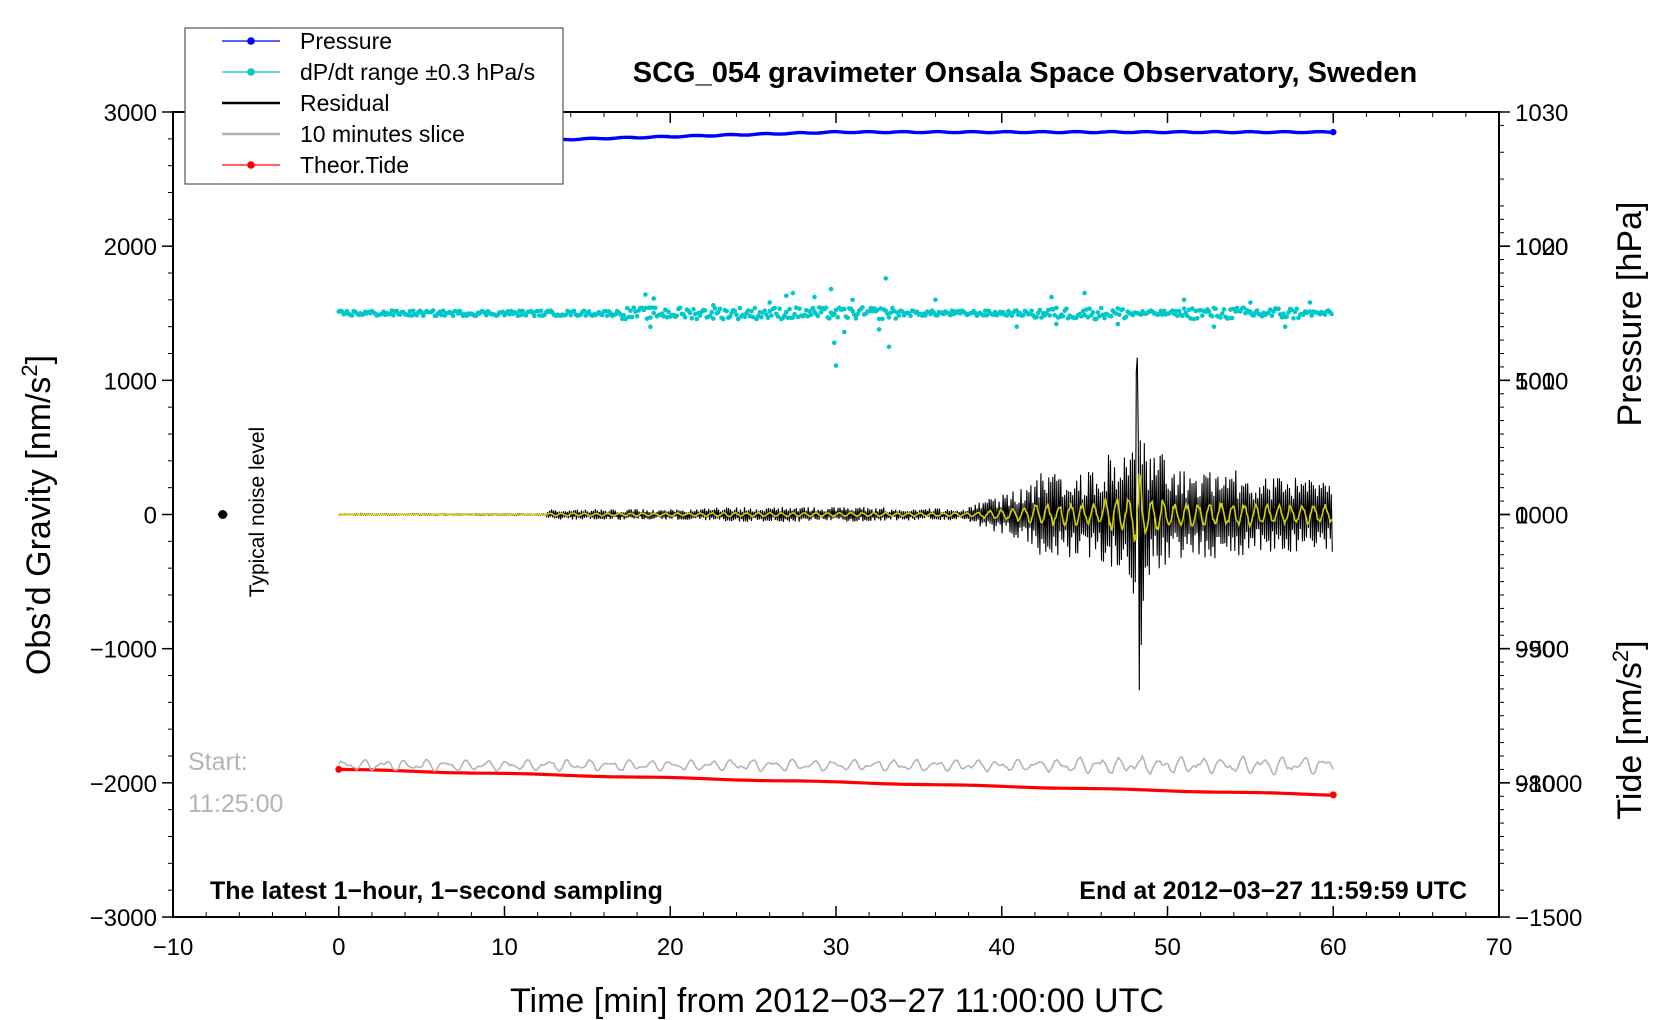 The height and width of the screenshot is (1020, 1676). What do you see at coordinates (1535, 381) in the screenshot?
I see `tide-tick-label: 500` at bounding box center [1535, 381].